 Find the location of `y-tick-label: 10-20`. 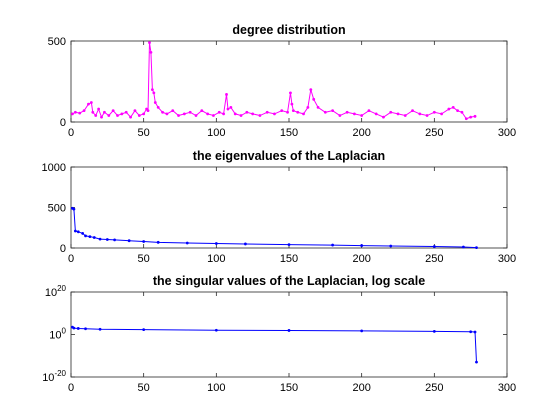

y-tick-label: 10-20 is located at coordinates (54, 376).